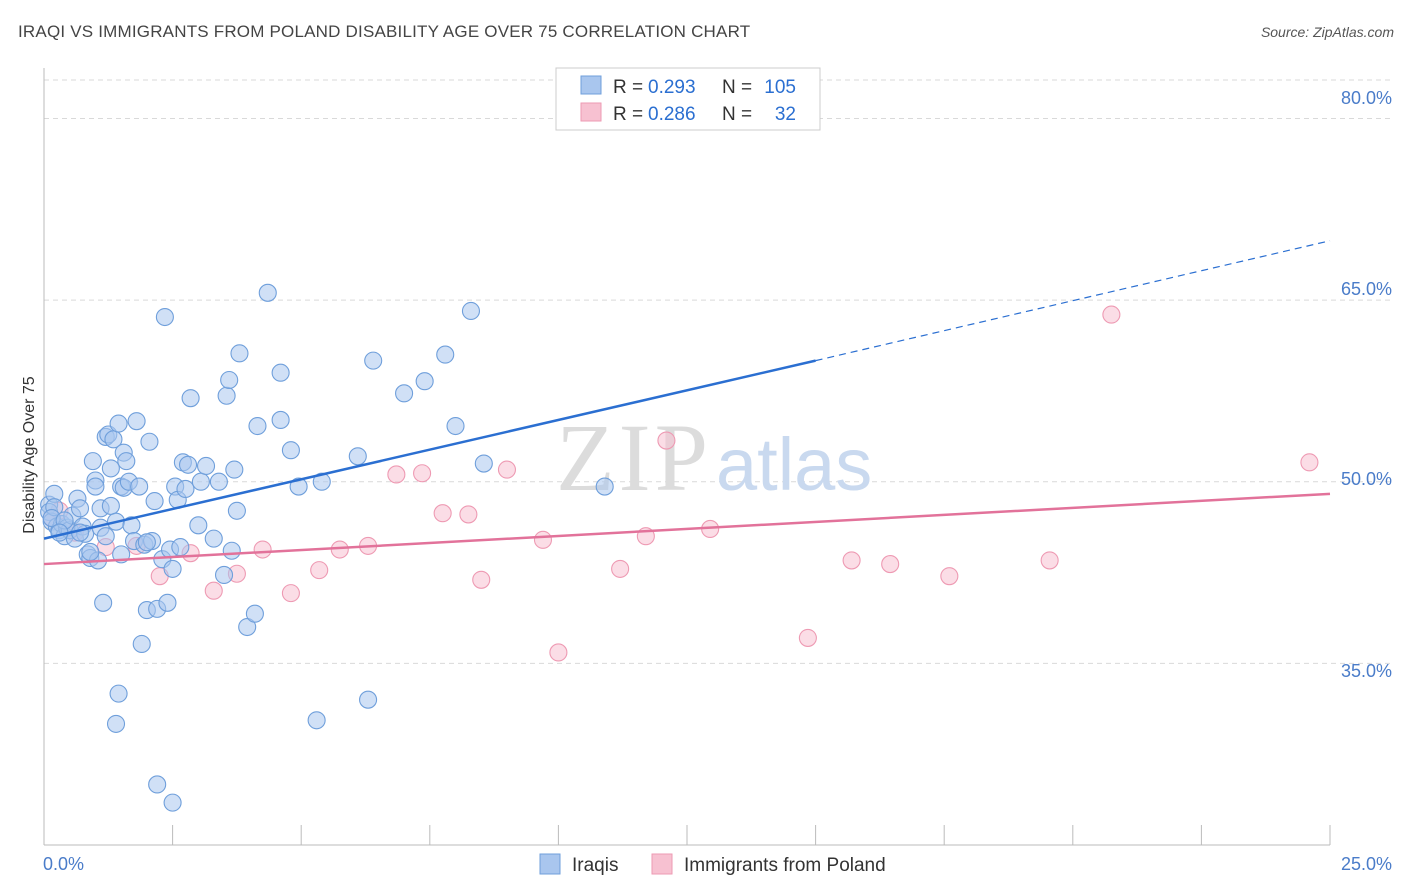 This screenshot has width=1406, height=892. Describe the element at coordinates (714, 457) in the screenshot. I see `watermark: ZIP atlas` at that location.